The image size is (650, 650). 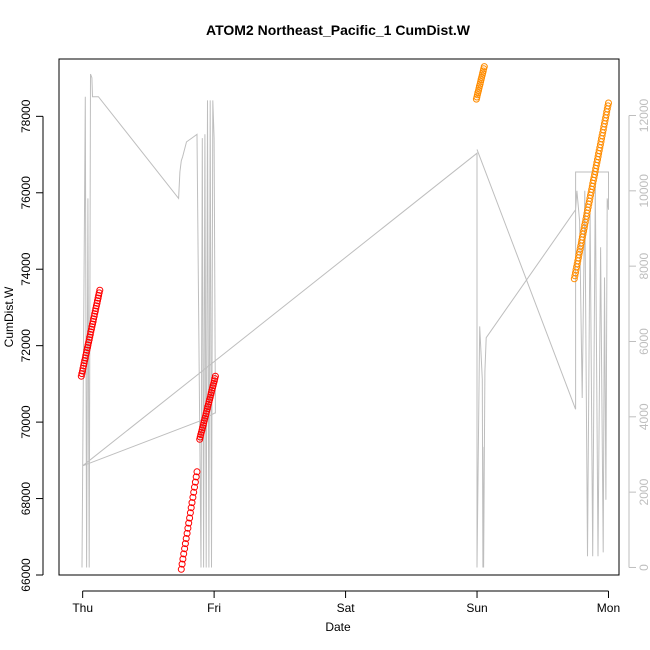 I want to click on y-right-tick-label: 10000, so click(x=643, y=191).